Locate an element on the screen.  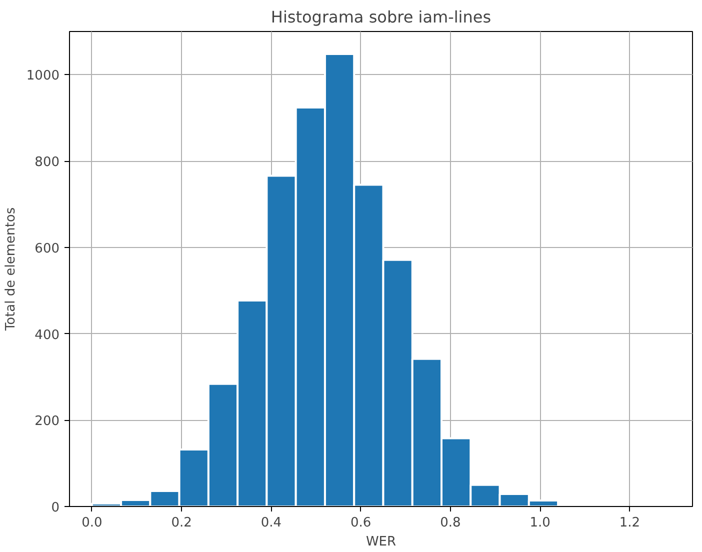
x-axis-title: WER is located at coordinates (381, 542).